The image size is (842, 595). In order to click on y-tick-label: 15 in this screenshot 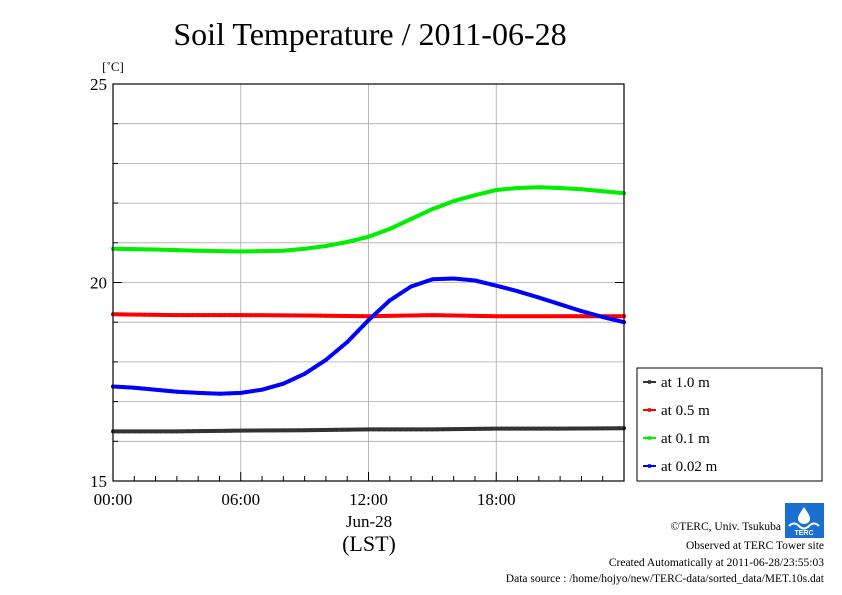, I will do `click(98, 481)`.